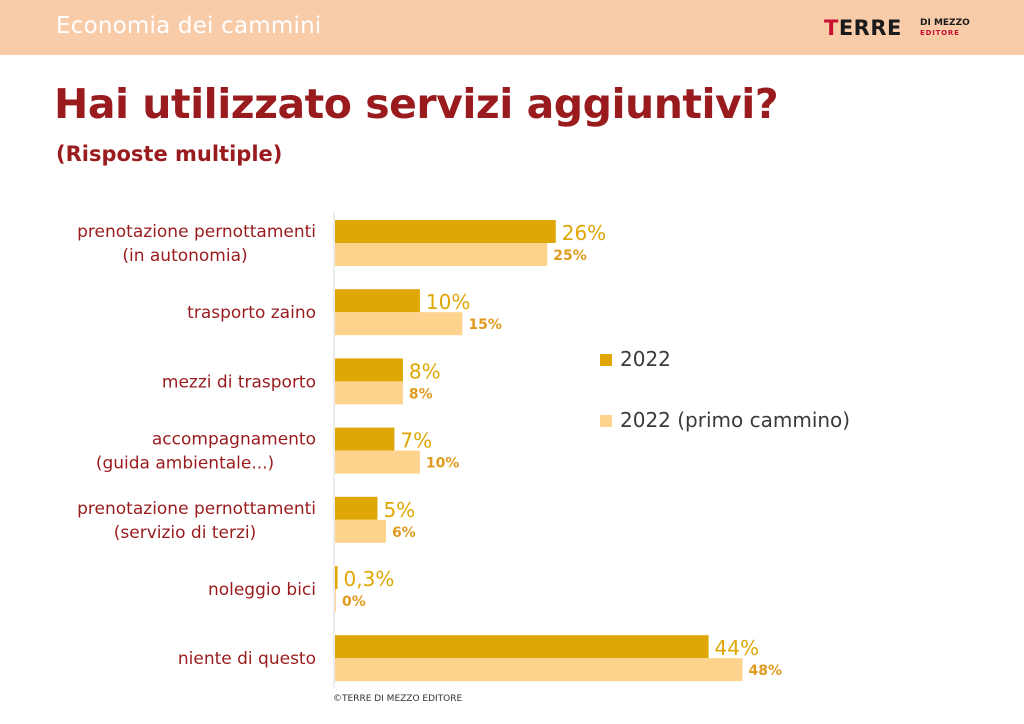 The image size is (1024, 724). I want to click on category-label: accompagnamento, so click(234, 440).